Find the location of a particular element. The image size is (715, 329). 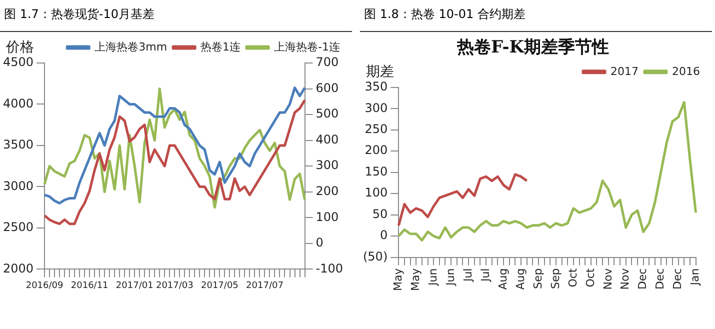

y-tick-label: 150 is located at coordinates (376, 171).